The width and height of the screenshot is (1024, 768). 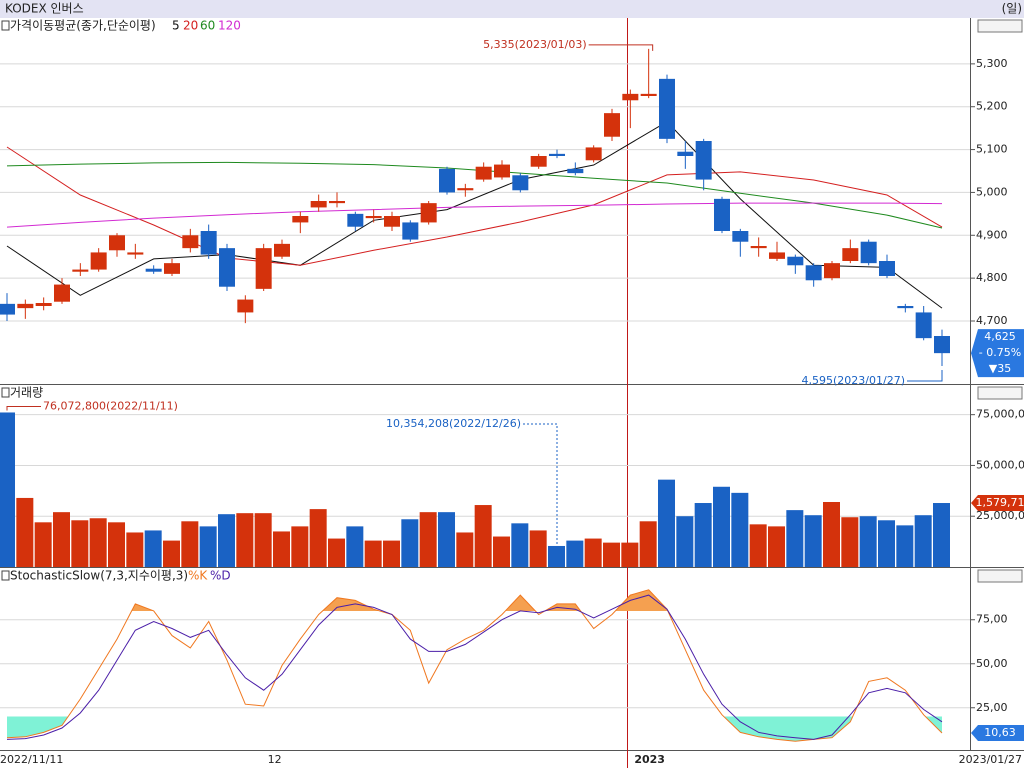 I want to click on value-tag, so click(x=997, y=733).